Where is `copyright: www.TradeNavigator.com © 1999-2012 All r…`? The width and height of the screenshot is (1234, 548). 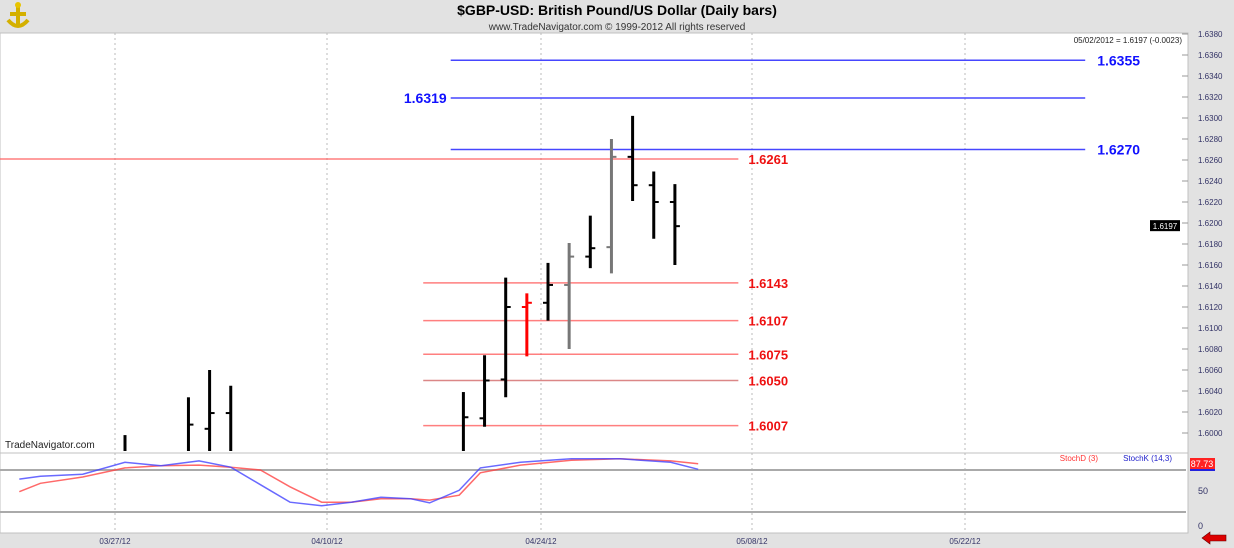
copyright: www.TradeNavigator.com © 1999-2012 All r… is located at coordinates (617, 27).